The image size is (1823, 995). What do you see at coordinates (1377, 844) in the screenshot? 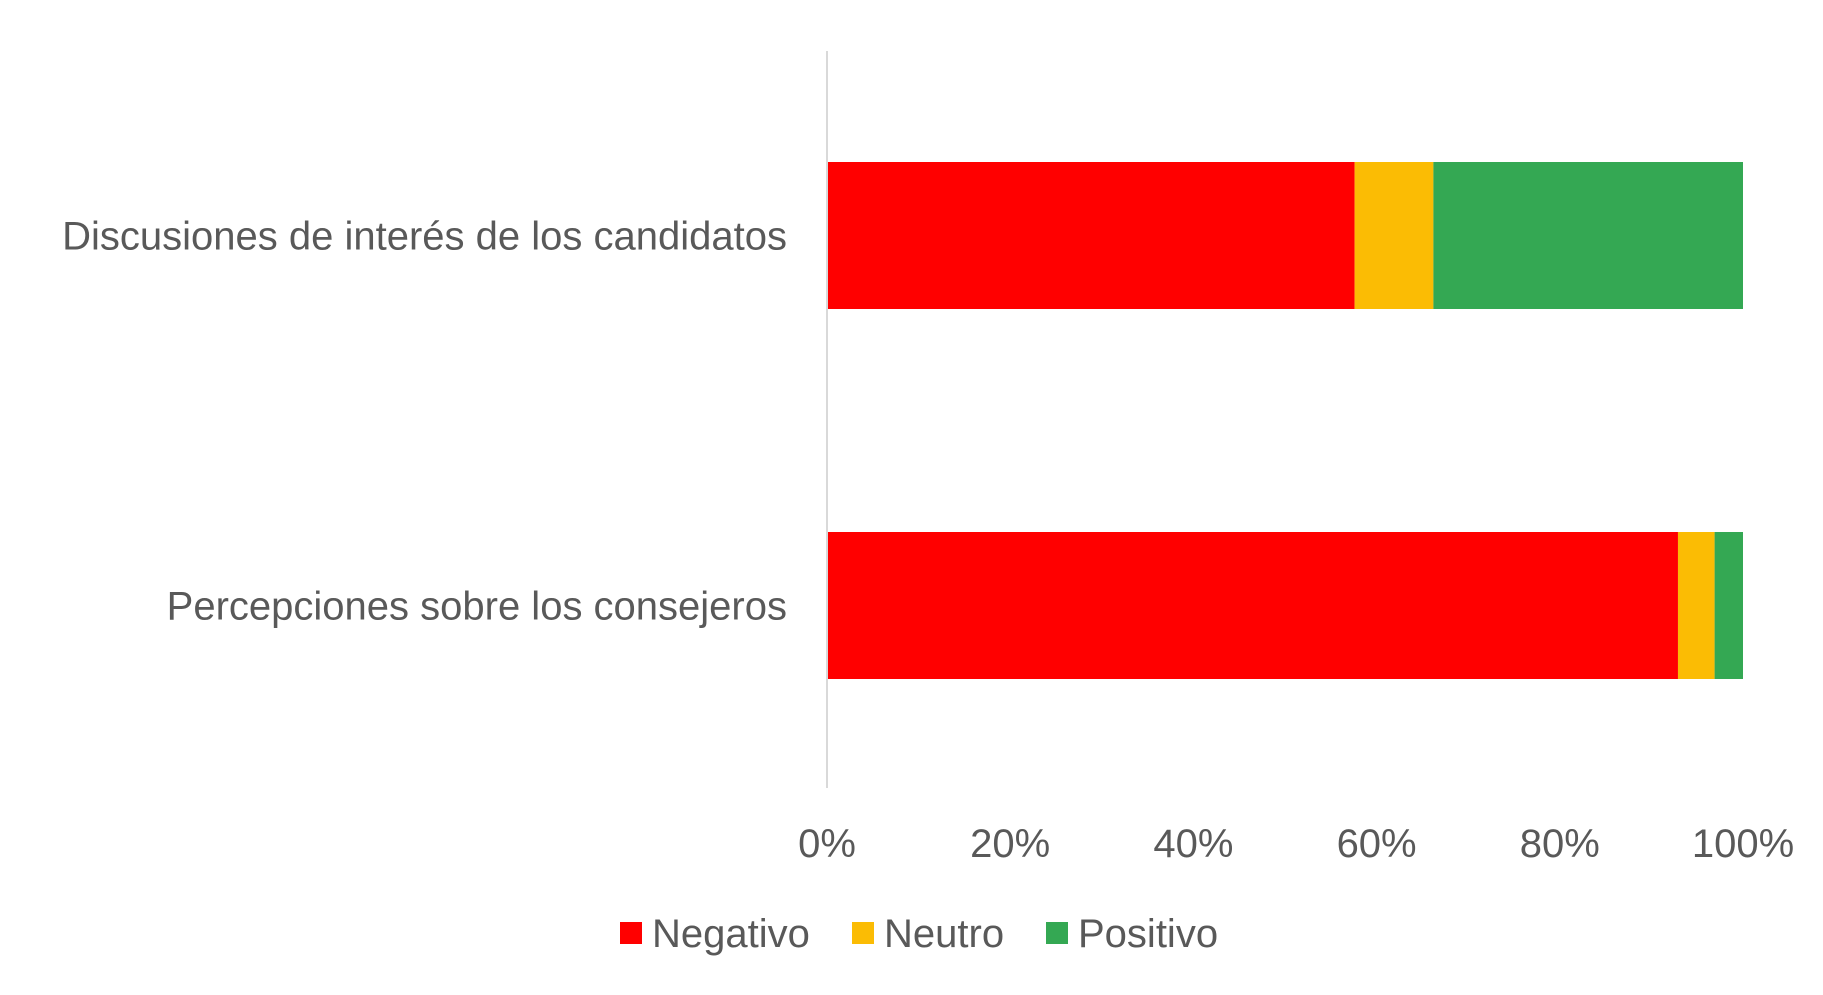
I see `x-tick-label: 60%` at bounding box center [1377, 844].